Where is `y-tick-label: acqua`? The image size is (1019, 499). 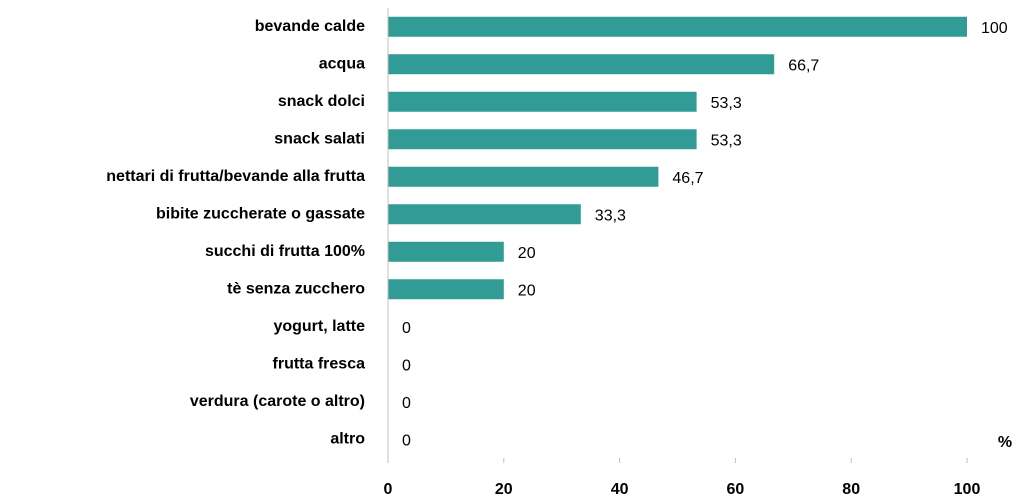 y-tick-label: acqua is located at coordinates (342, 63).